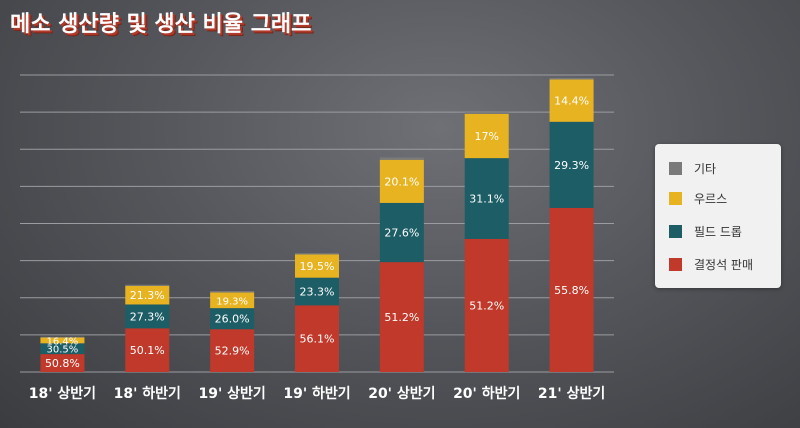 The height and width of the screenshot is (428, 800). I want to click on data-label-urs: 20.1%, so click(401, 181).